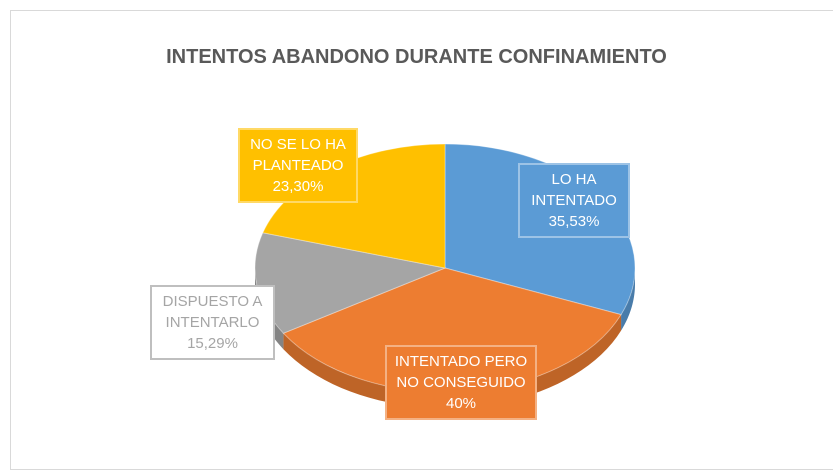 The height and width of the screenshot is (470, 833). I want to click on category-label: LO HA INTENTADO, so click(574, 190).